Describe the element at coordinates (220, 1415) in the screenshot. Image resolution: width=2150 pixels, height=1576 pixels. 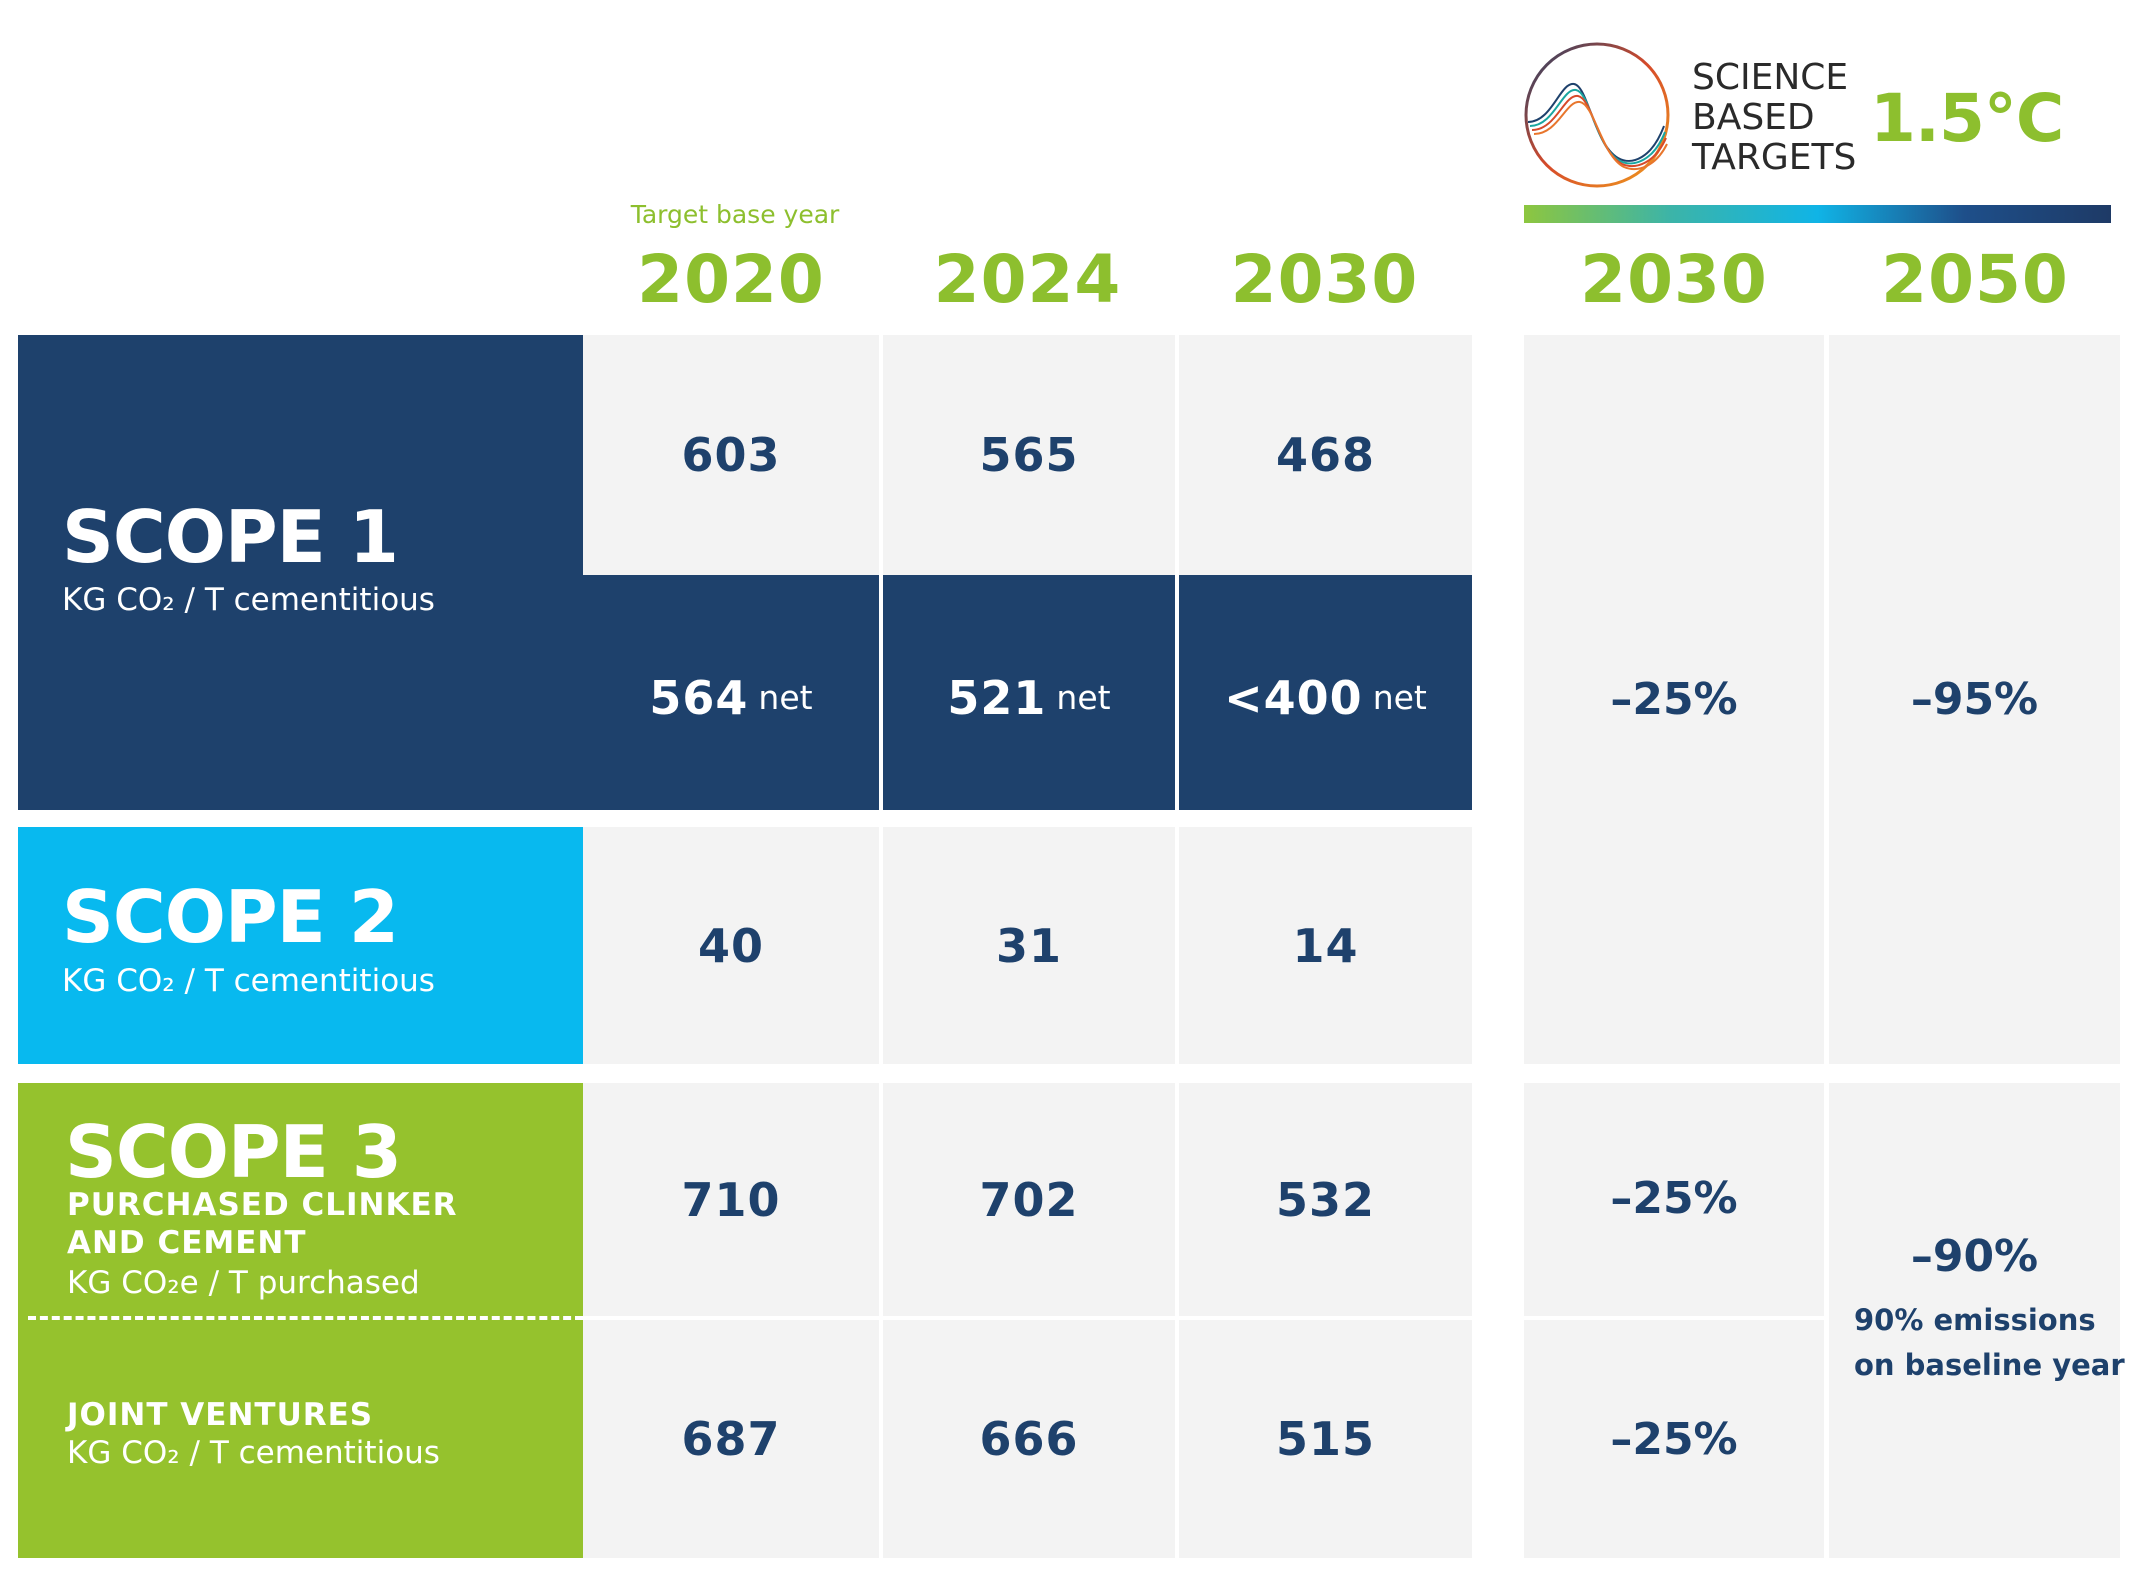
I see `jv-title: JOINT VENTURES` at that location.